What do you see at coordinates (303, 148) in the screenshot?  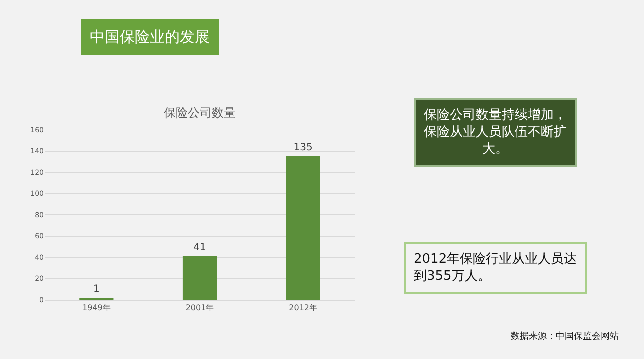 I see `data-label: 135` at bounding box center [303, 148].